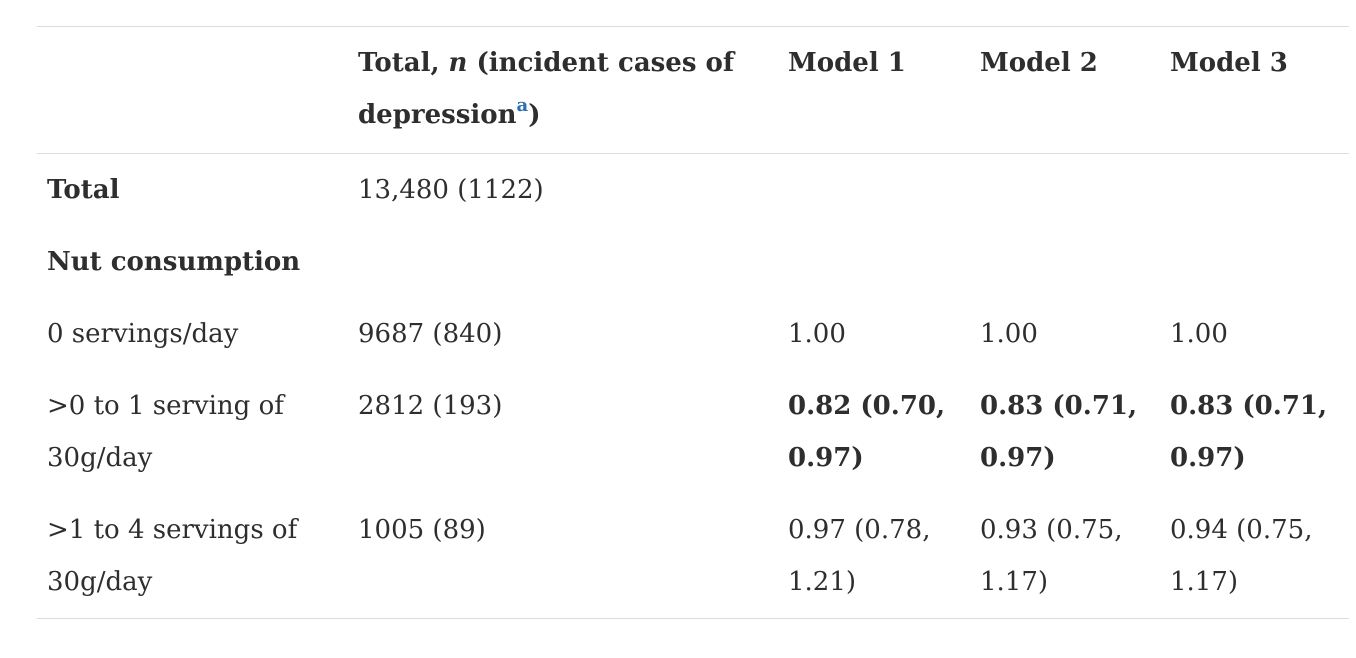  What do you see at coordinates (817, 334) in the screenshot?
I see `row-model-1-value: 1.00` at bounding box center [817, 334].